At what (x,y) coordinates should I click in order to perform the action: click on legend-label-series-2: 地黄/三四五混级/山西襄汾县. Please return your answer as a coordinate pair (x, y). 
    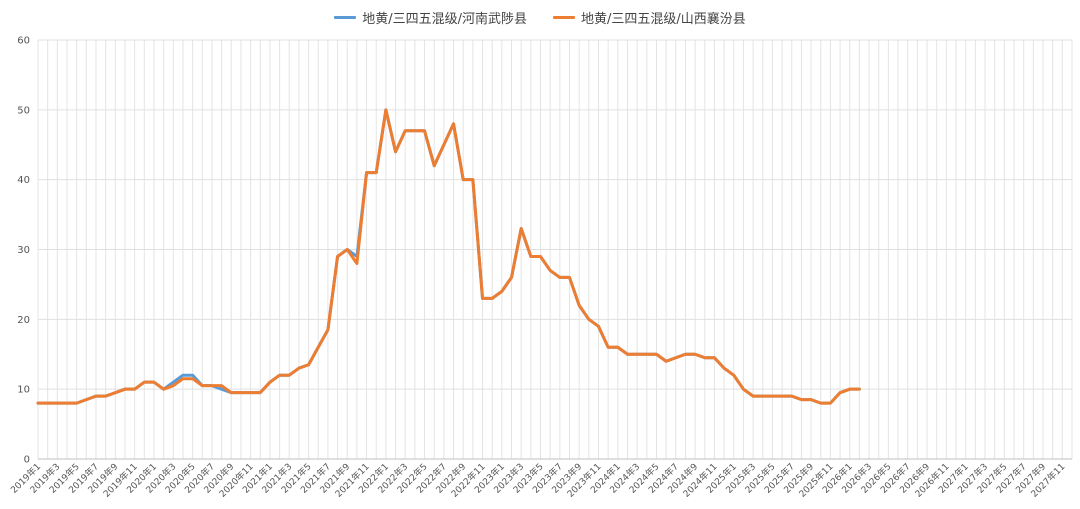
    Looking at the image, I should click on (663, 19).